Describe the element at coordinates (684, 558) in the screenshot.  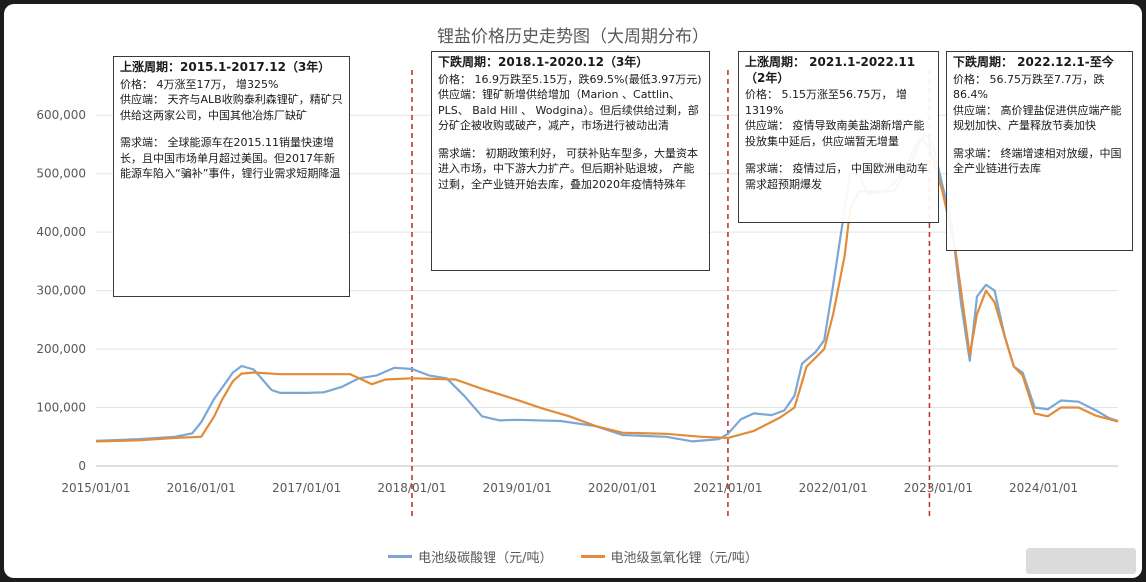
I see `legend-label-lithium-hydroxide: 电池级氢氧化锂（元/吨）` at that location.